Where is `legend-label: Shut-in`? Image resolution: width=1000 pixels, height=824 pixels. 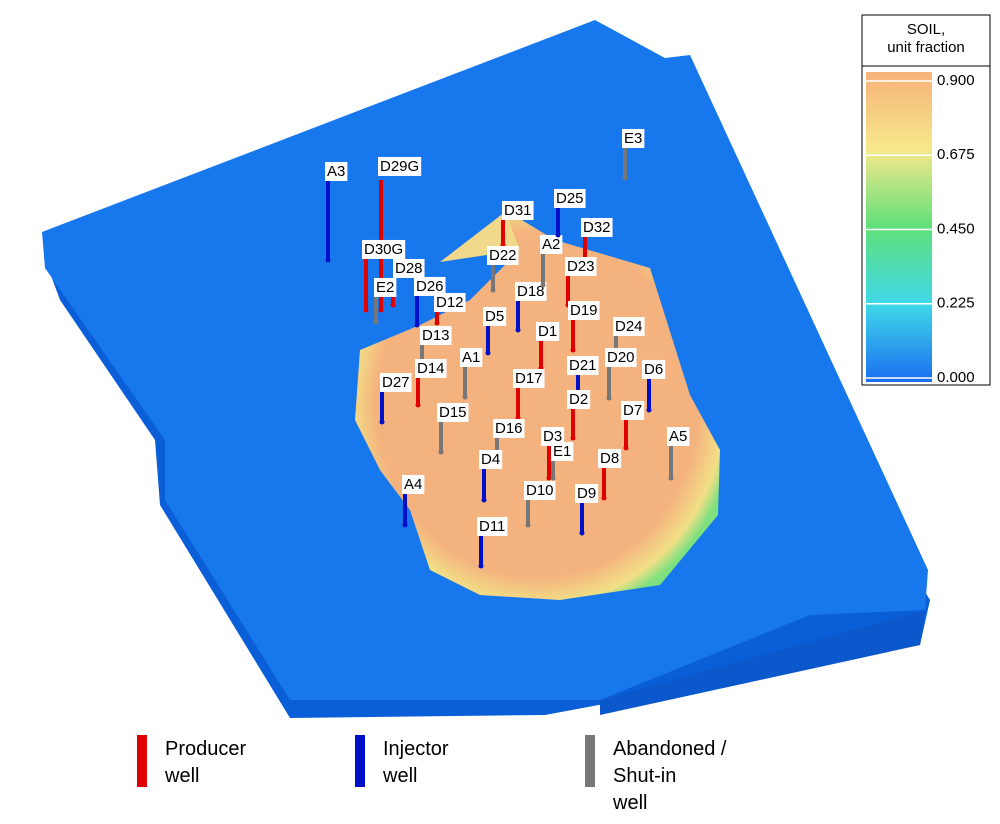
legend-label: Shut-in is located at coordinates (644, 776).